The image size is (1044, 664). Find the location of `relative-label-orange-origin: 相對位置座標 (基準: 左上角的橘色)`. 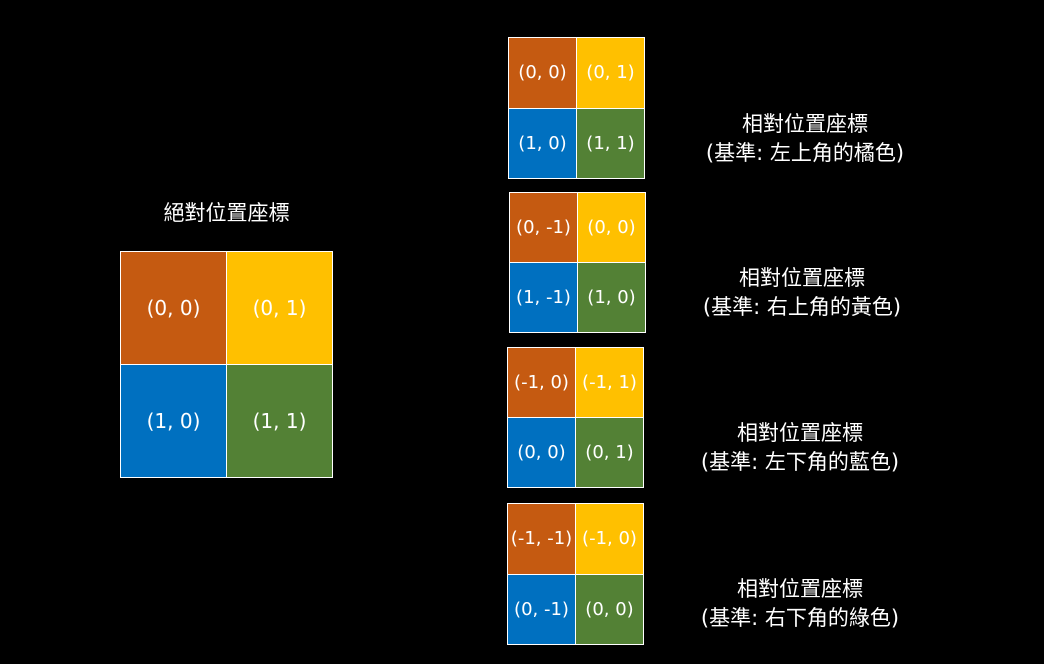

relative-label-orange-origin: 相對位置座標 (基準: 左上角的橘色) is located at coordinates (805, 139).